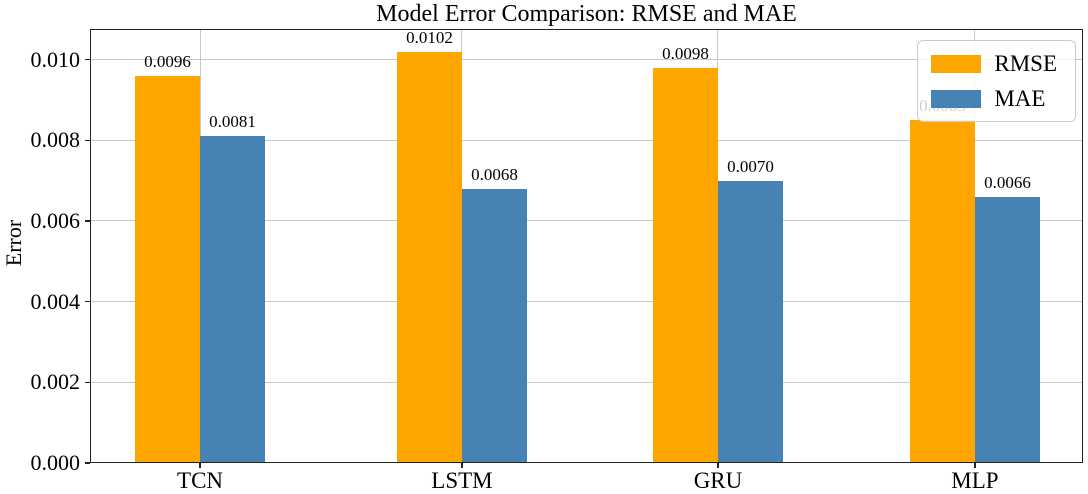  Describe the element at coordinates (956, 98) in the screenshot. I see `legend-swatch-mae` at that location.